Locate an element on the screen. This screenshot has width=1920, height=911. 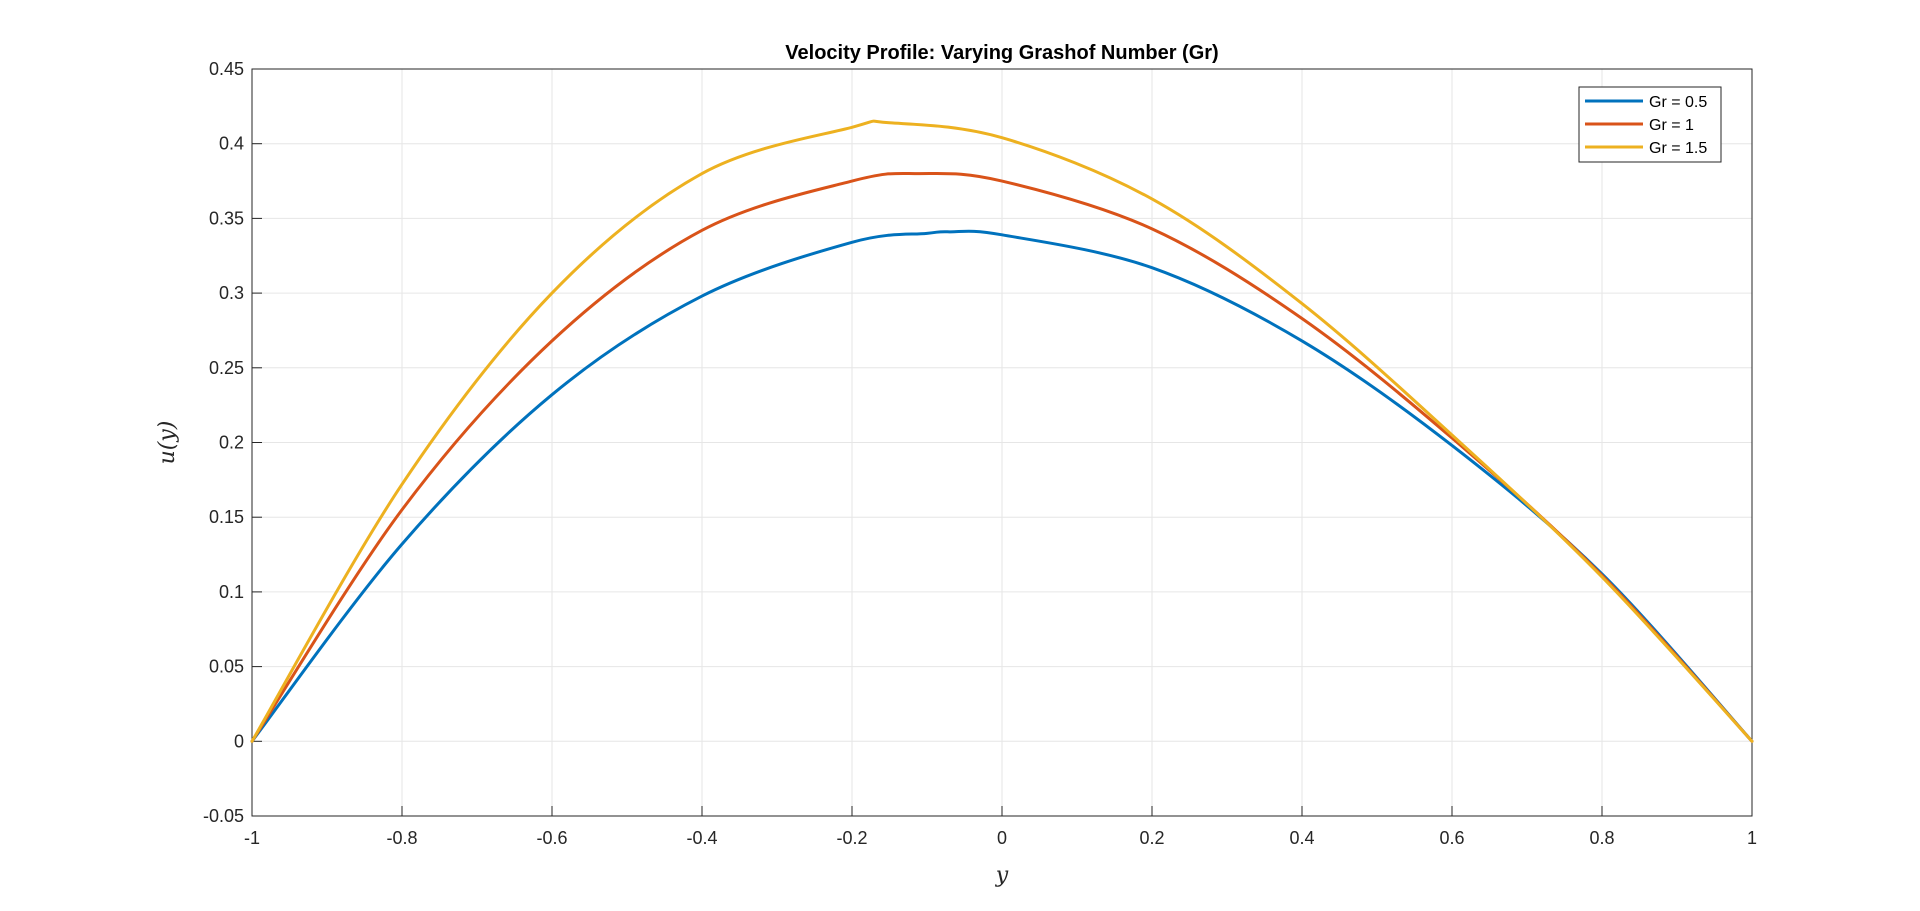
legend: Gr = 0.5 Gr = 1 Gr = 1.5 is located at coordinates (1650, 124).